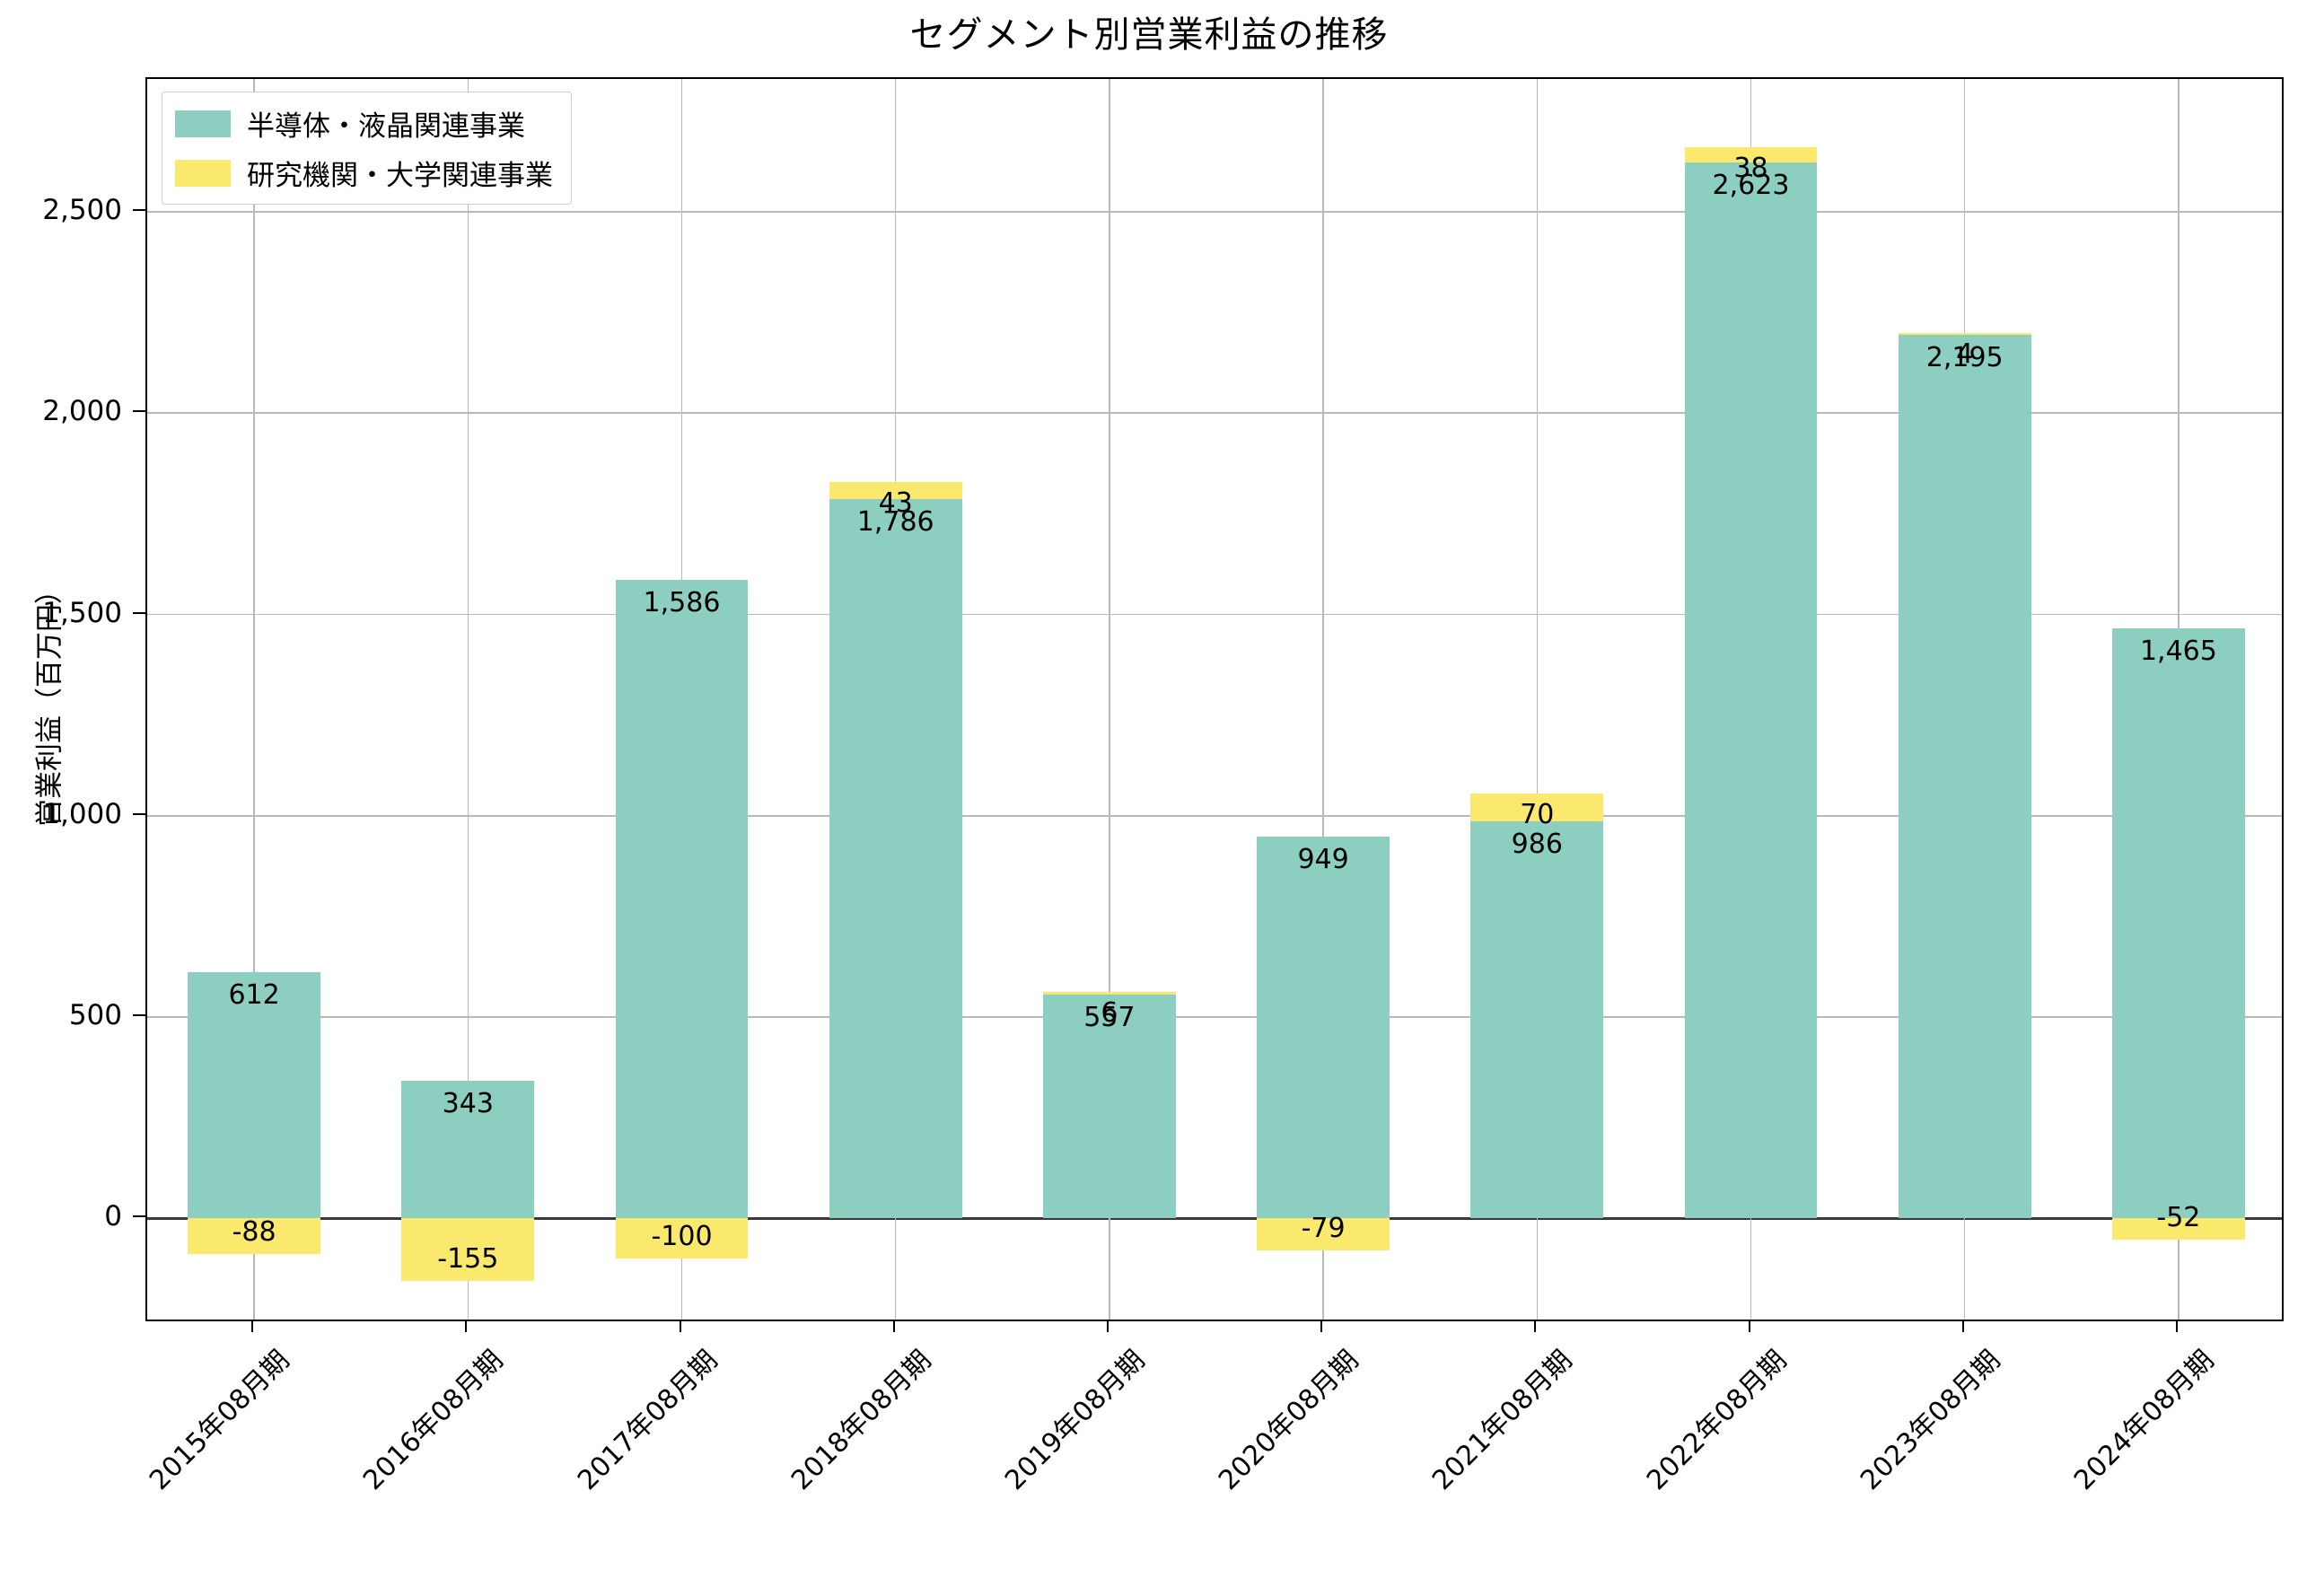 This screenshot has height=1596, width=2298. Describe the element at coordinates (82, 612) in the screenshot. I see `y-axis-tick-label: 1,500` at that location.